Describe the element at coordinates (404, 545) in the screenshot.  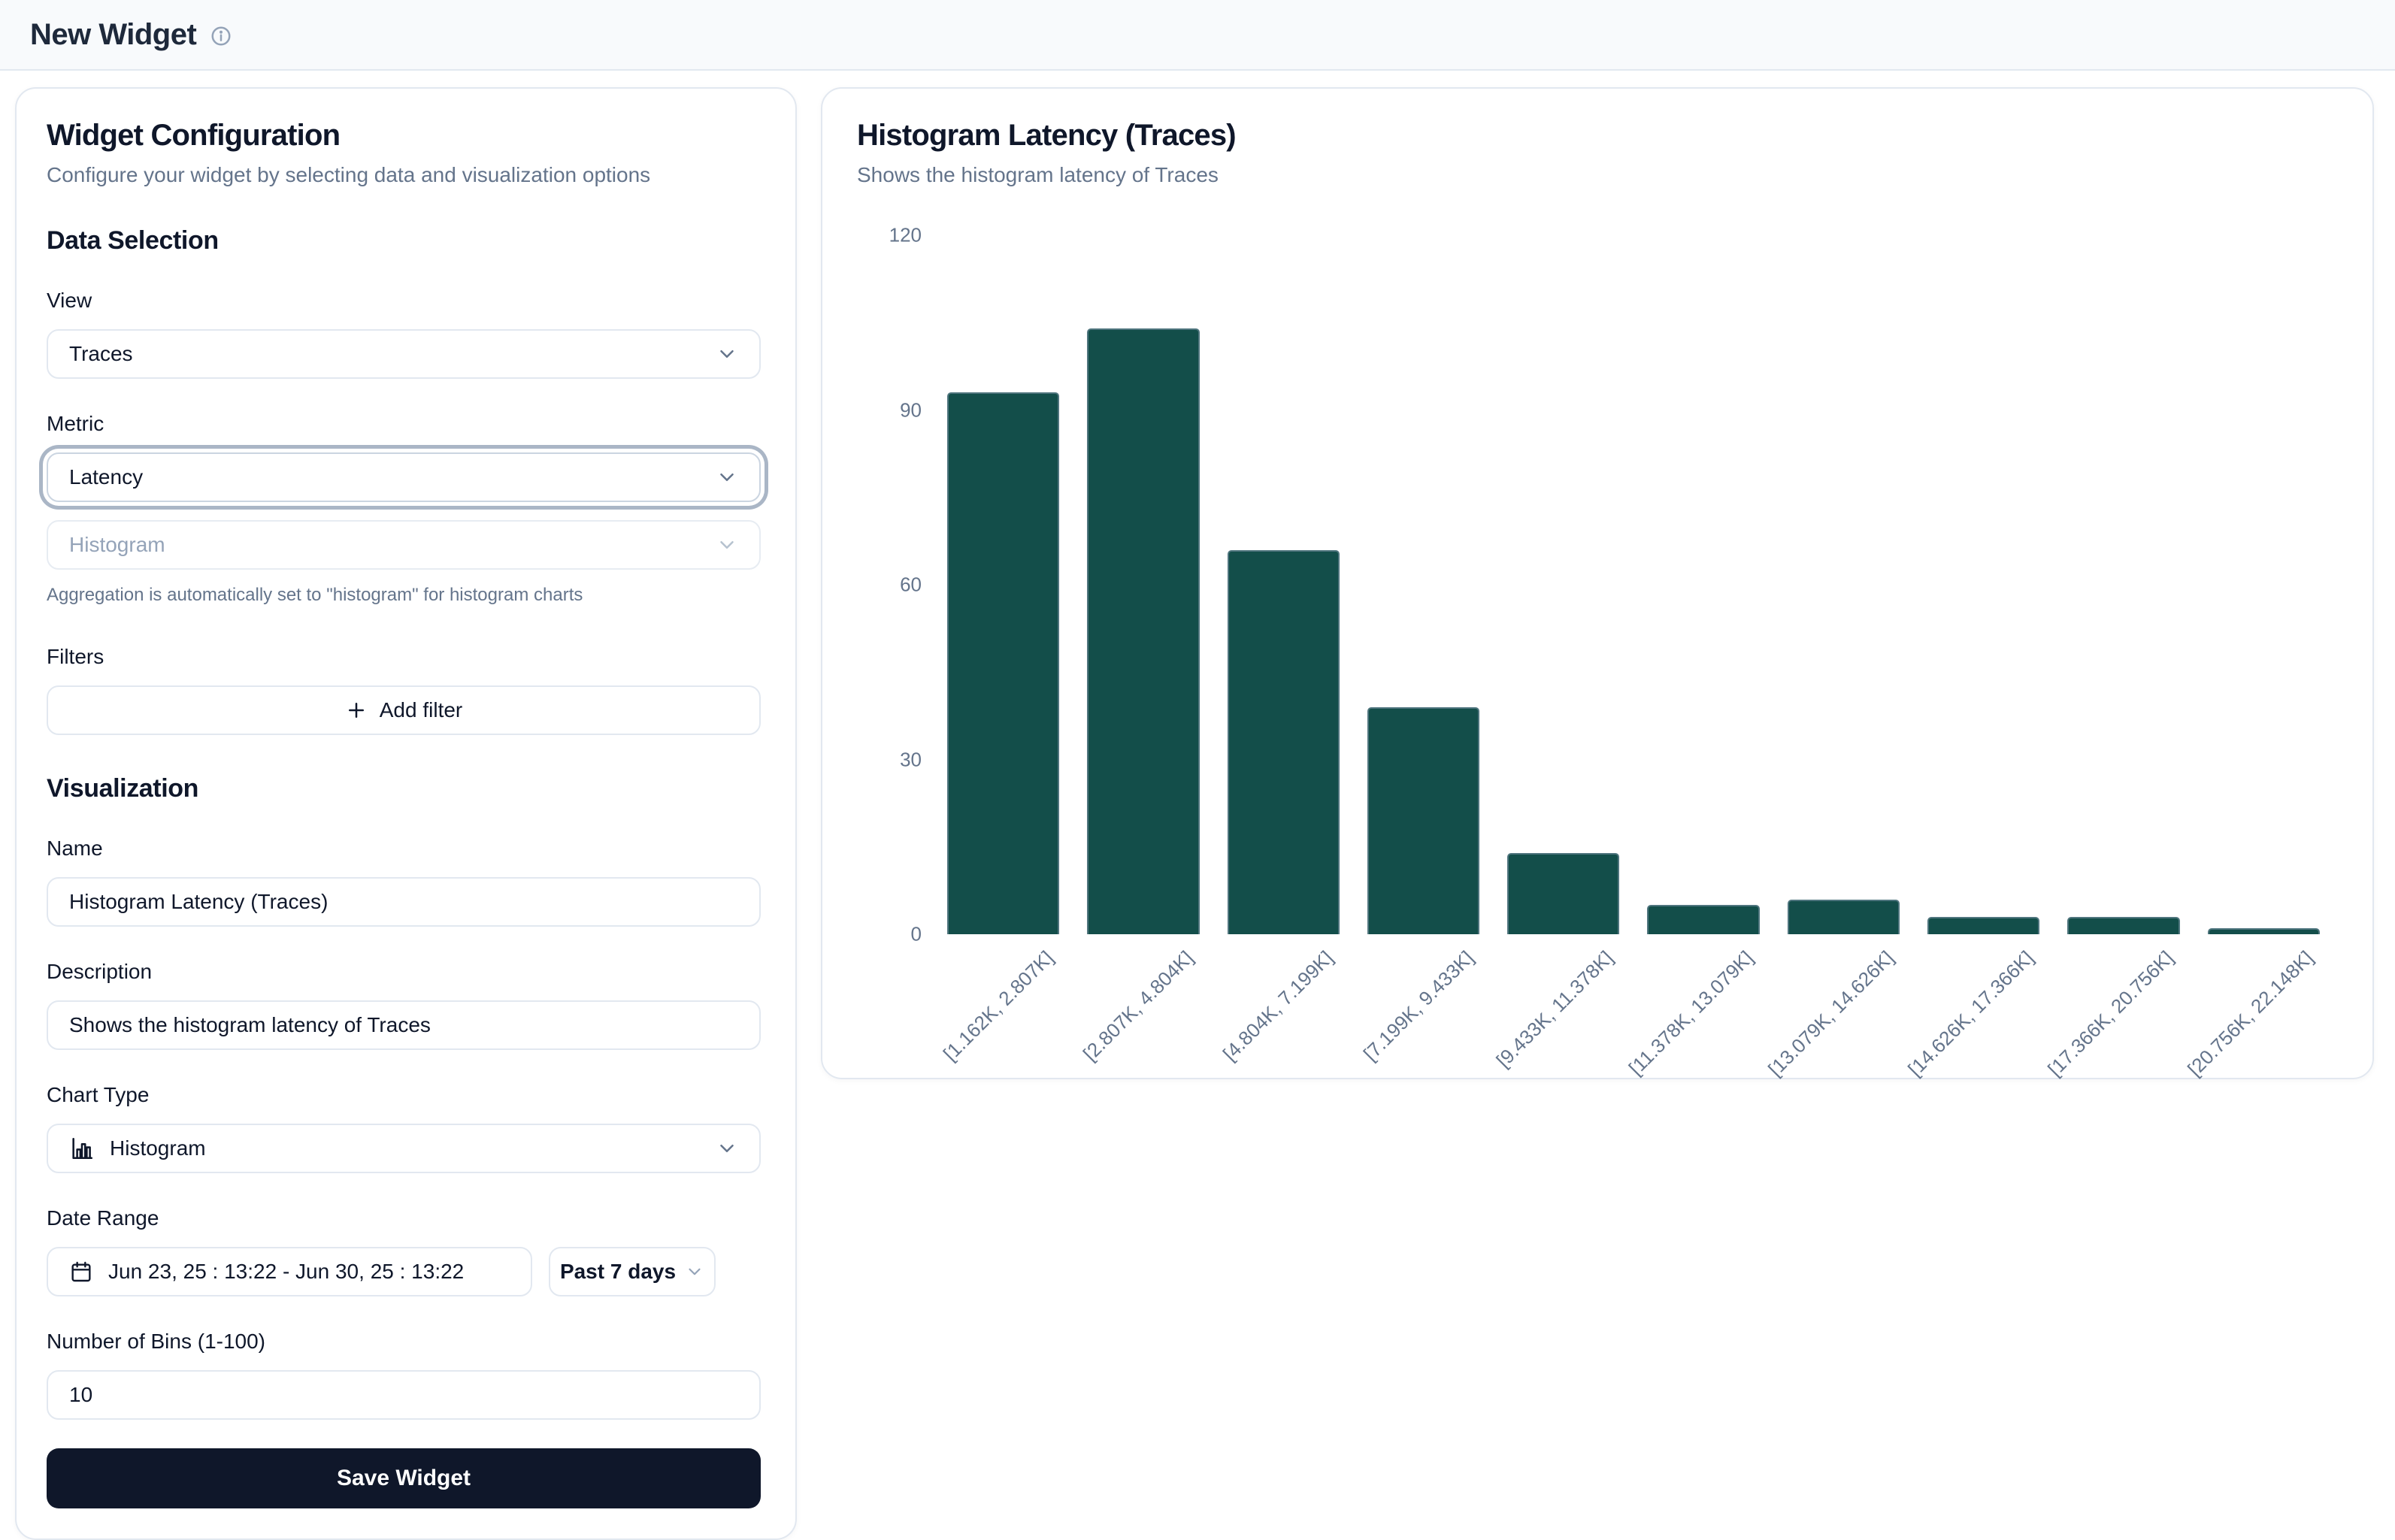
I see `aggregation-select: Histogram` at that location.